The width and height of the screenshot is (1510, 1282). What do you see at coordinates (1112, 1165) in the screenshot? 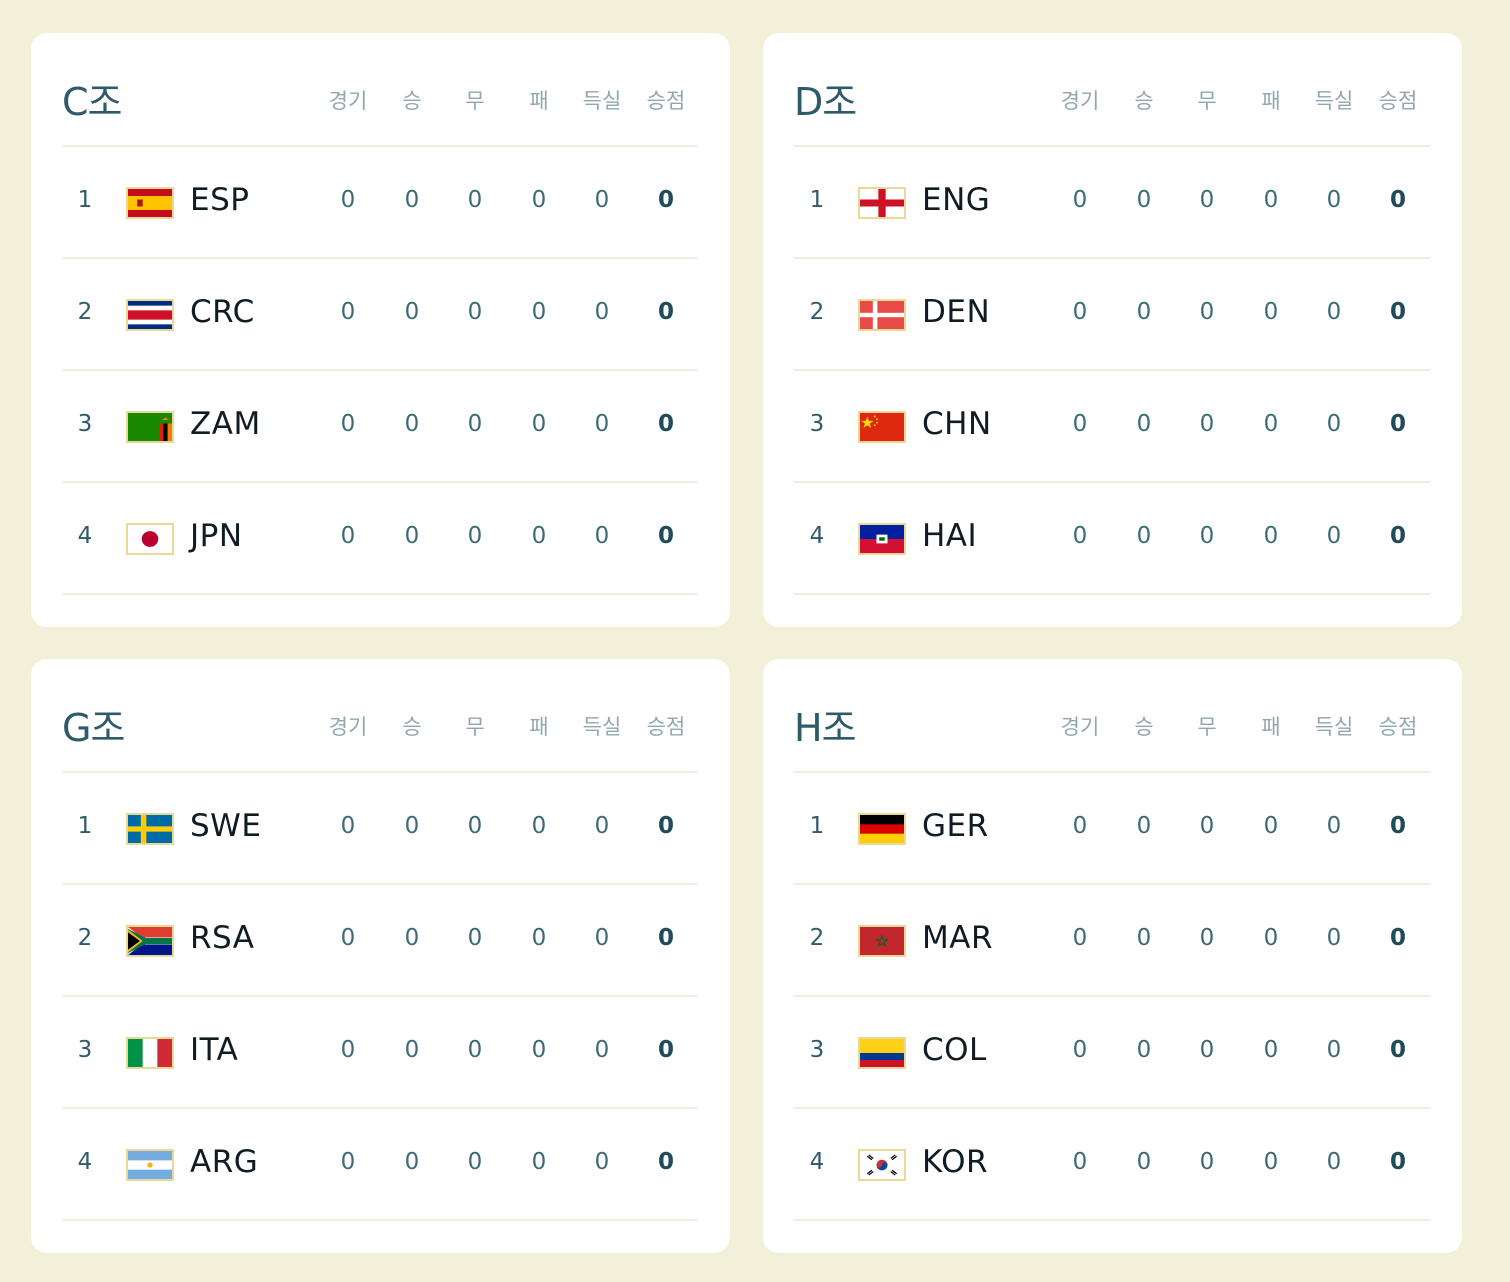
I see `table-row: 4 KOR 0 0 0 0 0 0` at bounding box center [1112, 1165].